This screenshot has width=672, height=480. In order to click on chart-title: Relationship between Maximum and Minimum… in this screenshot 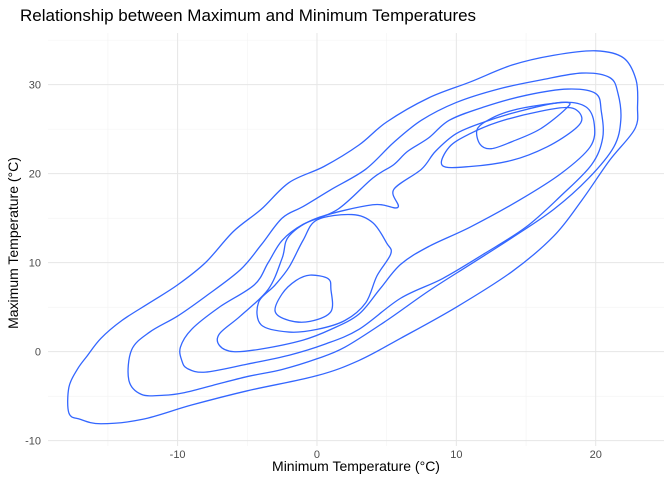, I will do `click(248, 15)`.